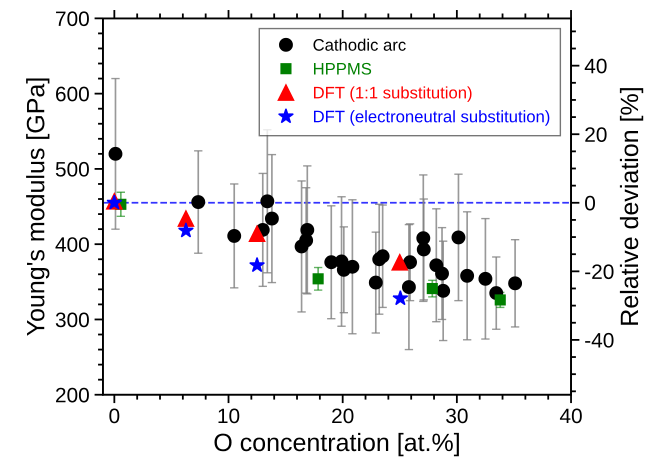  What do you see at coordinates (72, 169) in the screenshot?
I see `y-tick-label: 500` at bounding box center [72, 169].